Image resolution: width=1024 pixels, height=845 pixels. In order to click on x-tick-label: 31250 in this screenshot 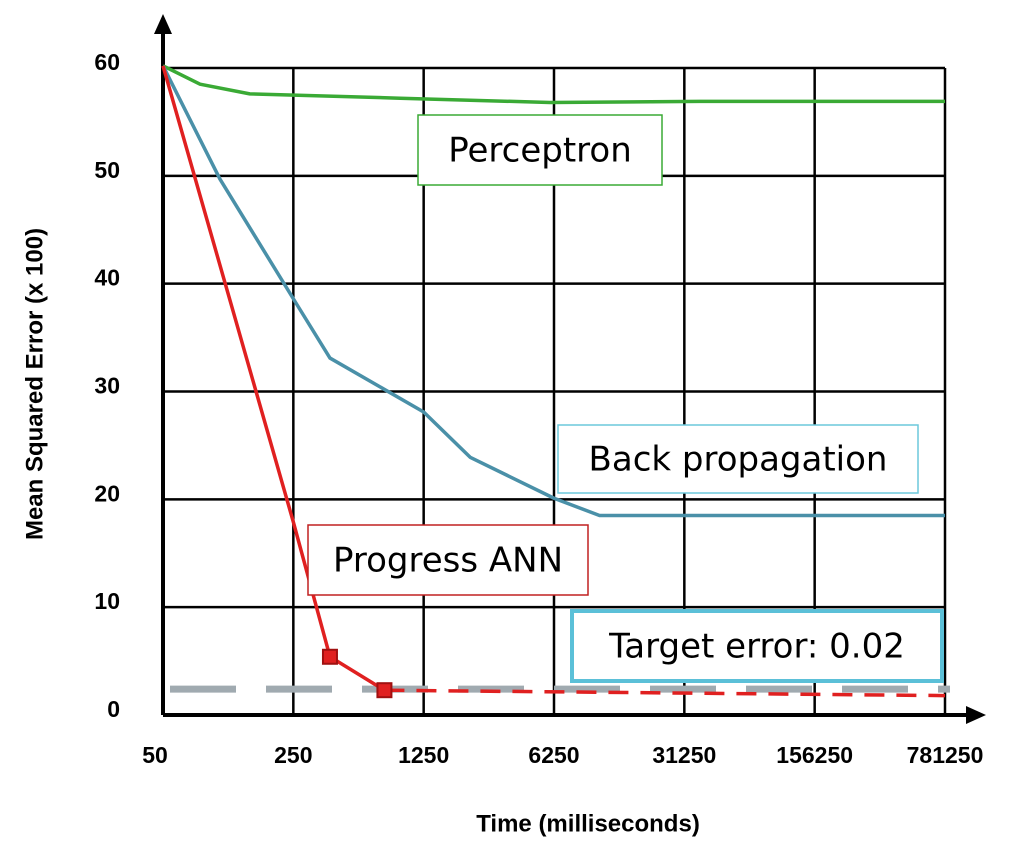, I will do `click(684, 755)`.